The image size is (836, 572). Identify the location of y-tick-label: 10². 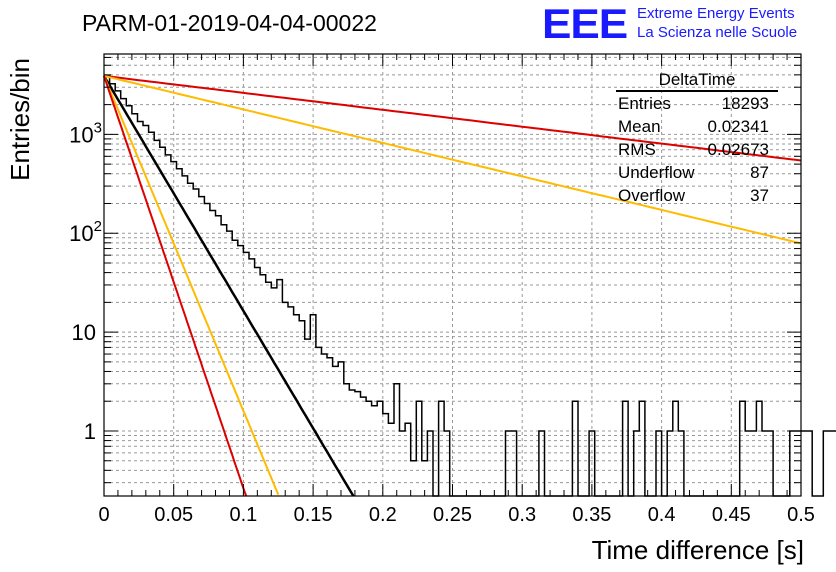
(85, 232).